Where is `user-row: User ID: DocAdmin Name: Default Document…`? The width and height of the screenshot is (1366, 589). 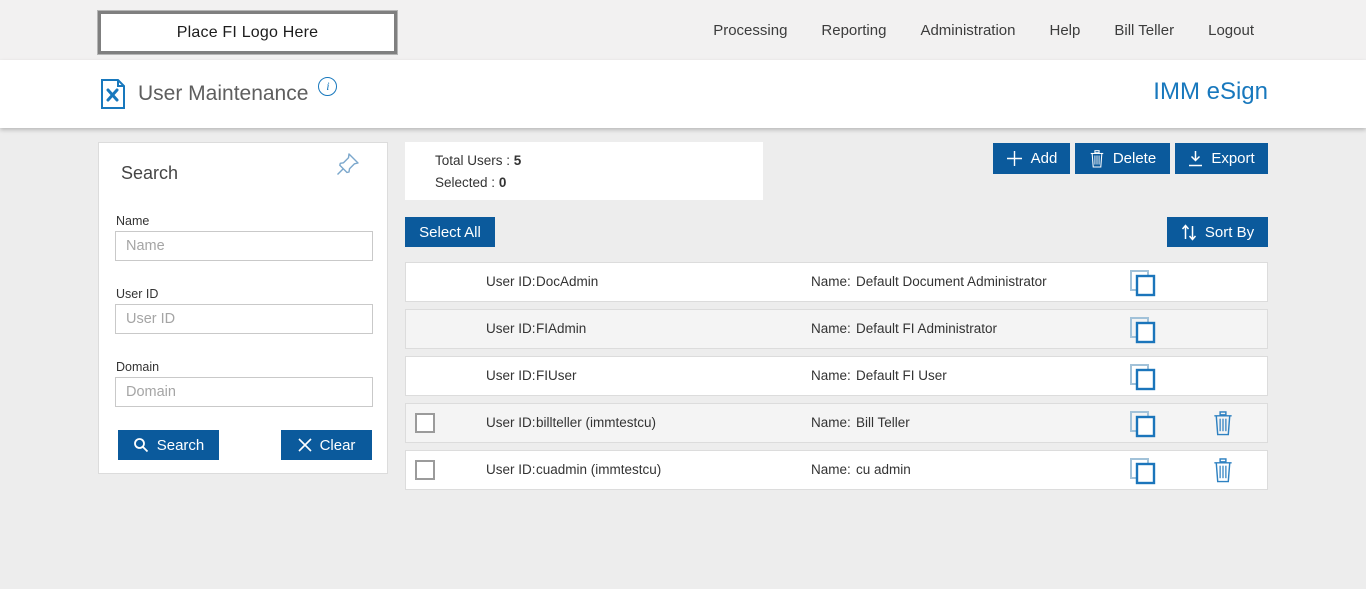 user-row: User ID: DocAdmin Name: Default Document… is located at coordinates (836, 282).